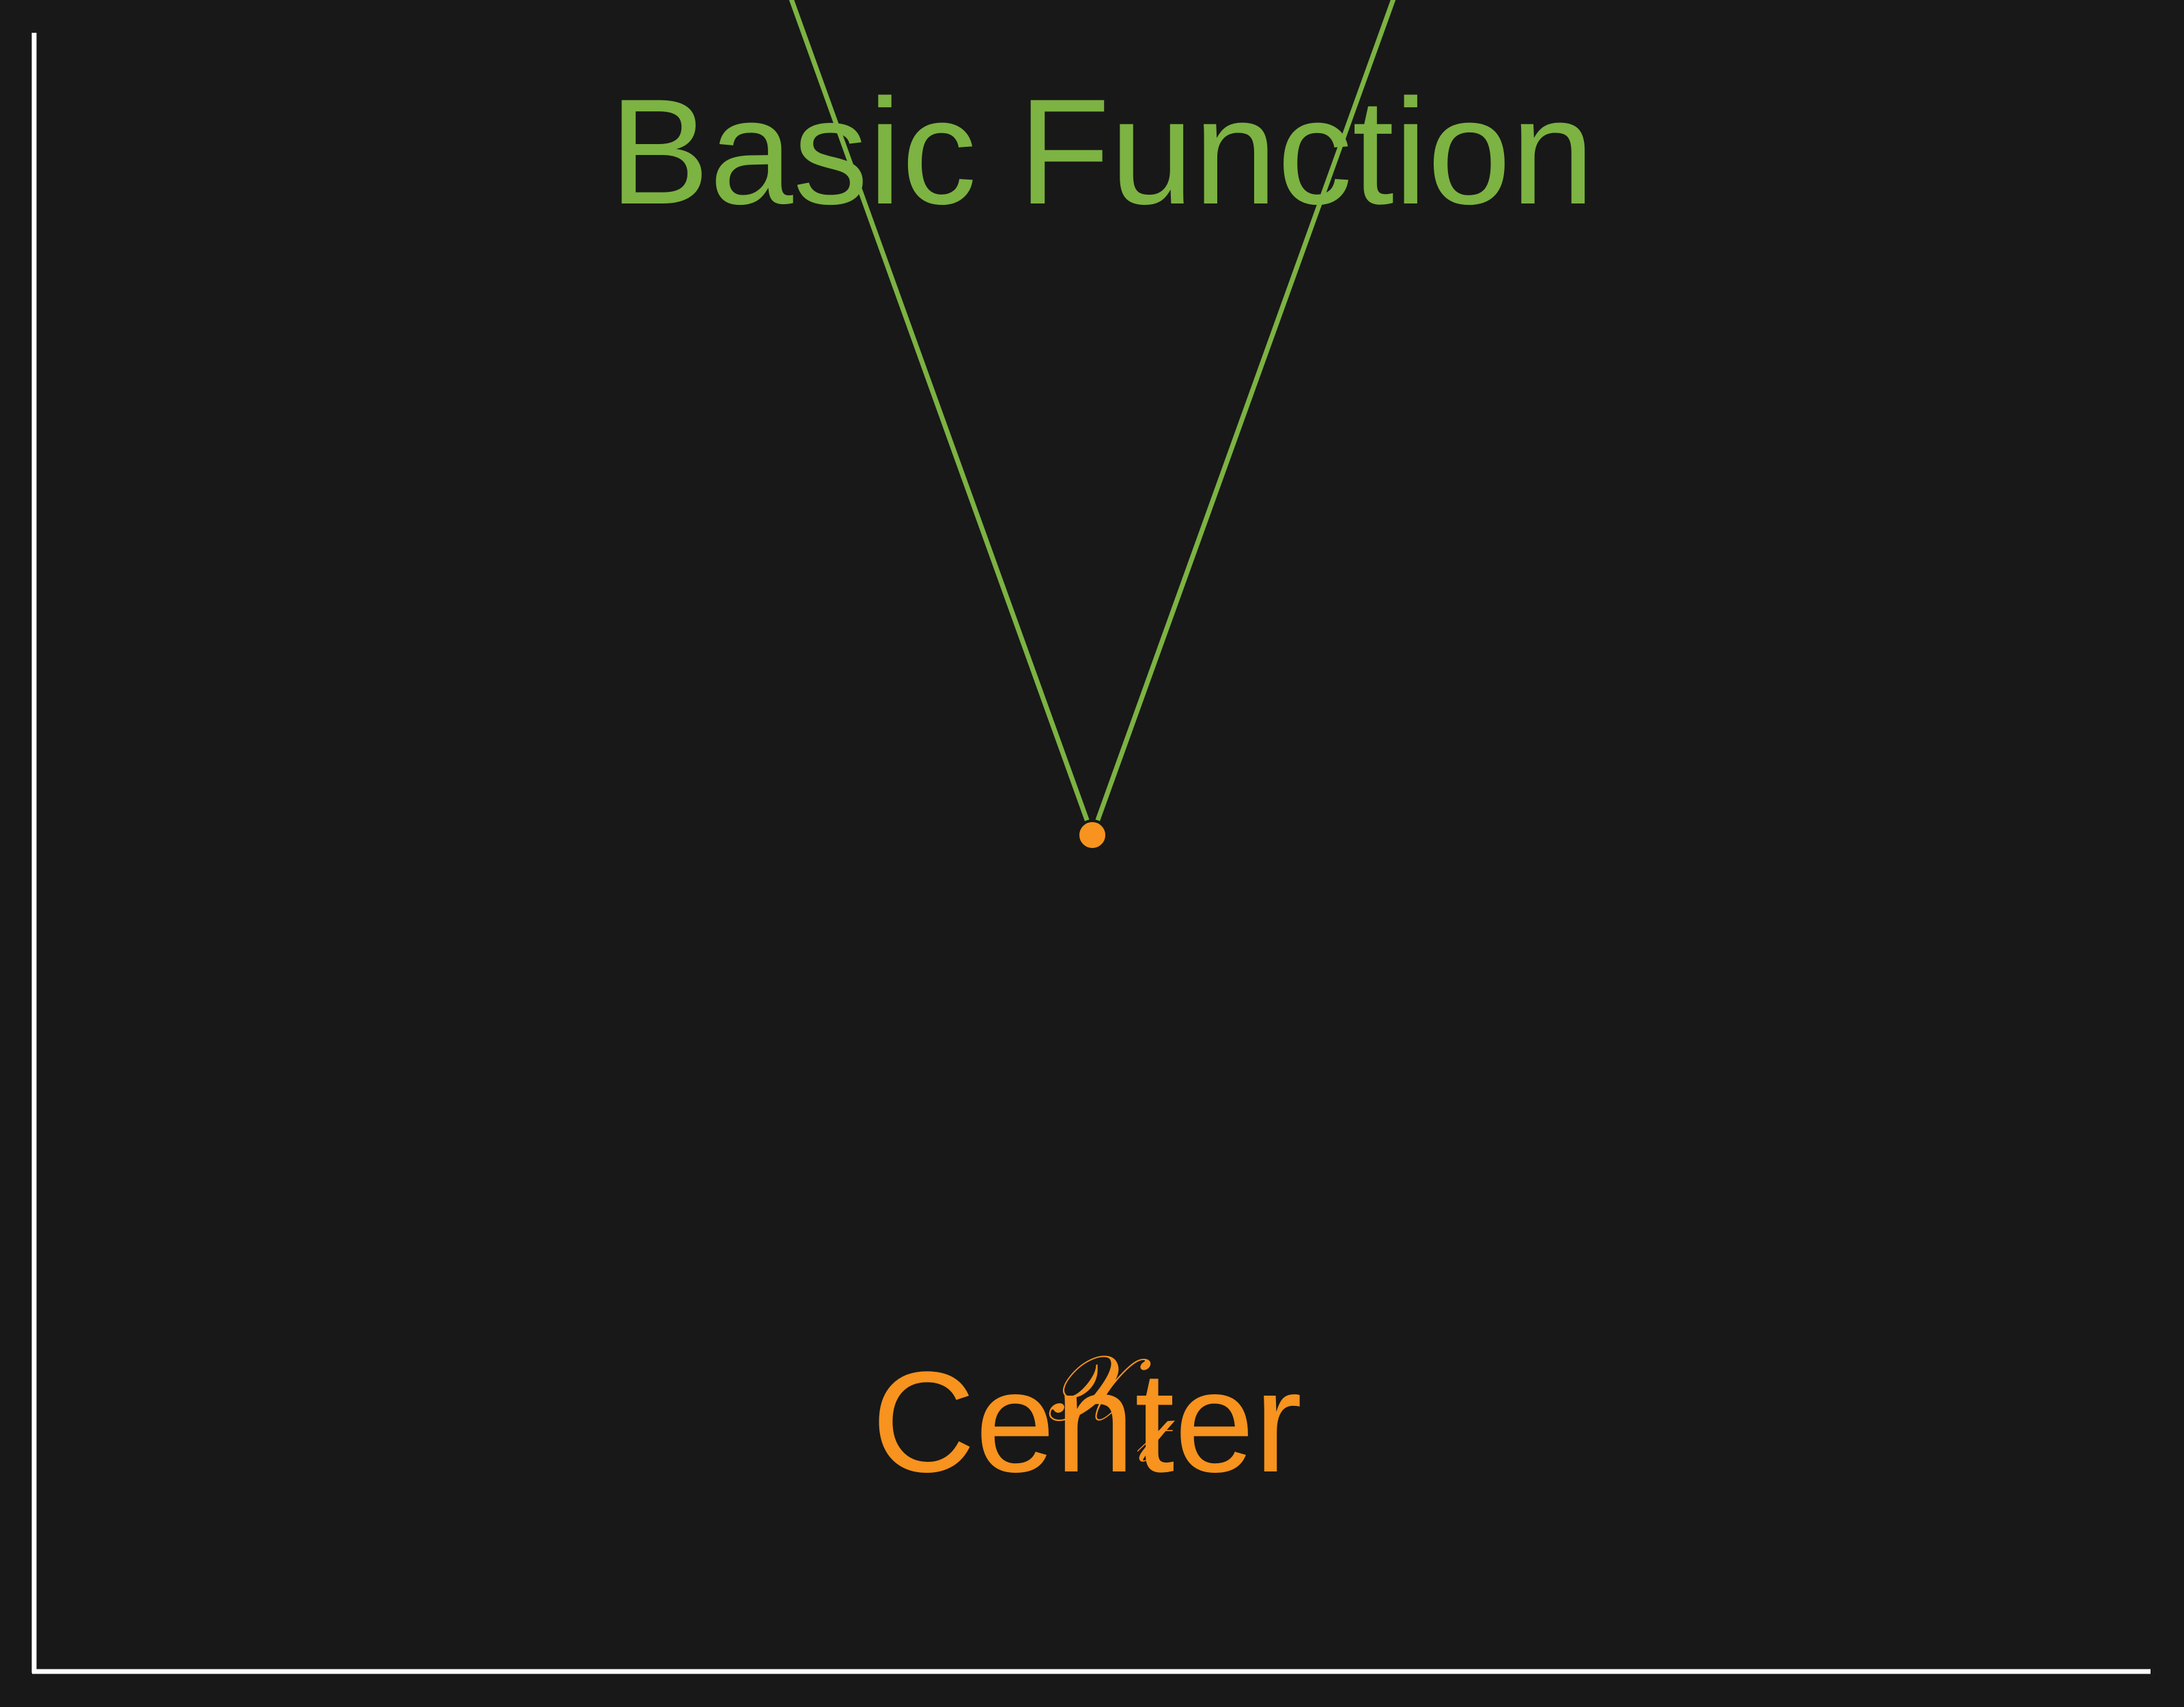 This screenshot has height=1707, width=2184. What do you see at coordinates (1087, 1422) in the screenshot?
I see `center-point-label: Center` at bounding box center [1087, 1422].